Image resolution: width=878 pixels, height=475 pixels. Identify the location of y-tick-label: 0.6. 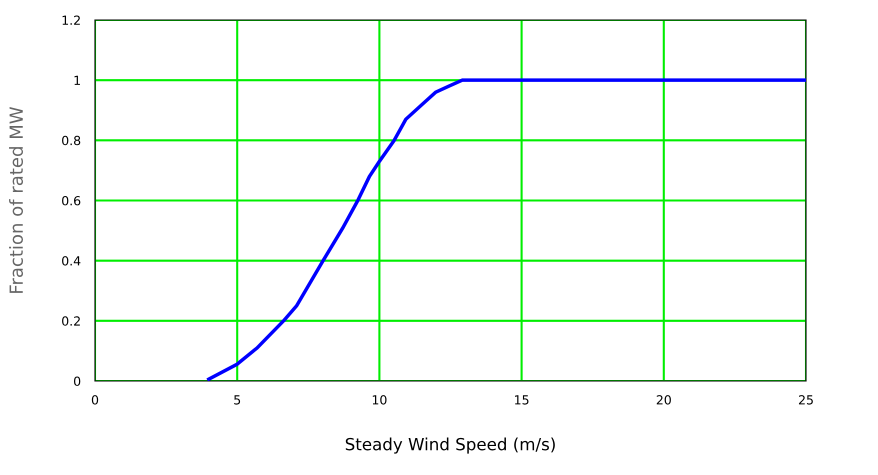
(71, 201).